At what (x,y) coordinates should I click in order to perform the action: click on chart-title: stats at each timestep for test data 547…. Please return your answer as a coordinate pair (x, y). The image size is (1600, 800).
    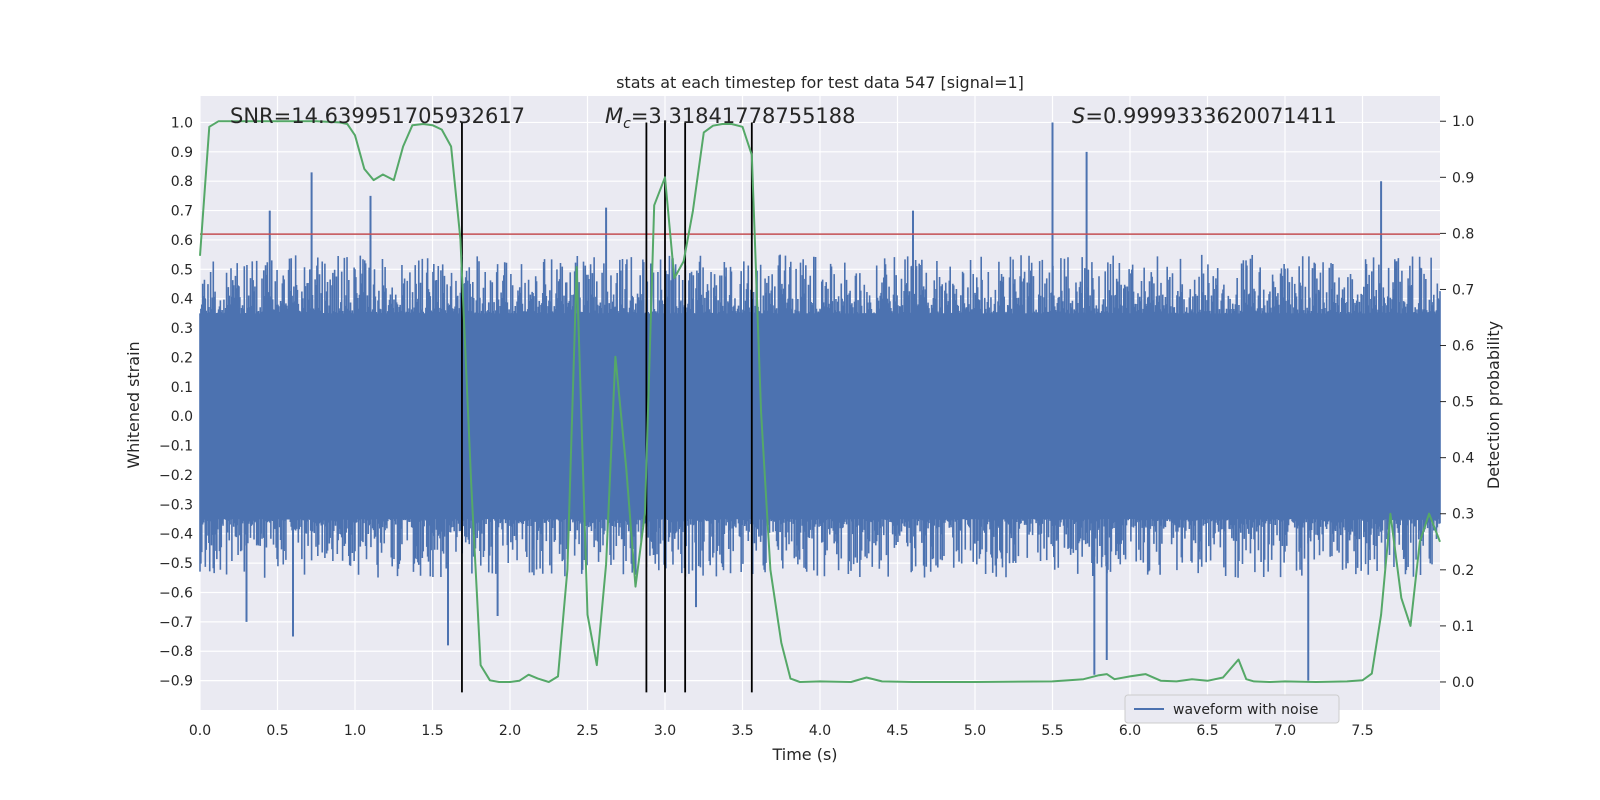
    Looking at the image, I should click on (820, 82).